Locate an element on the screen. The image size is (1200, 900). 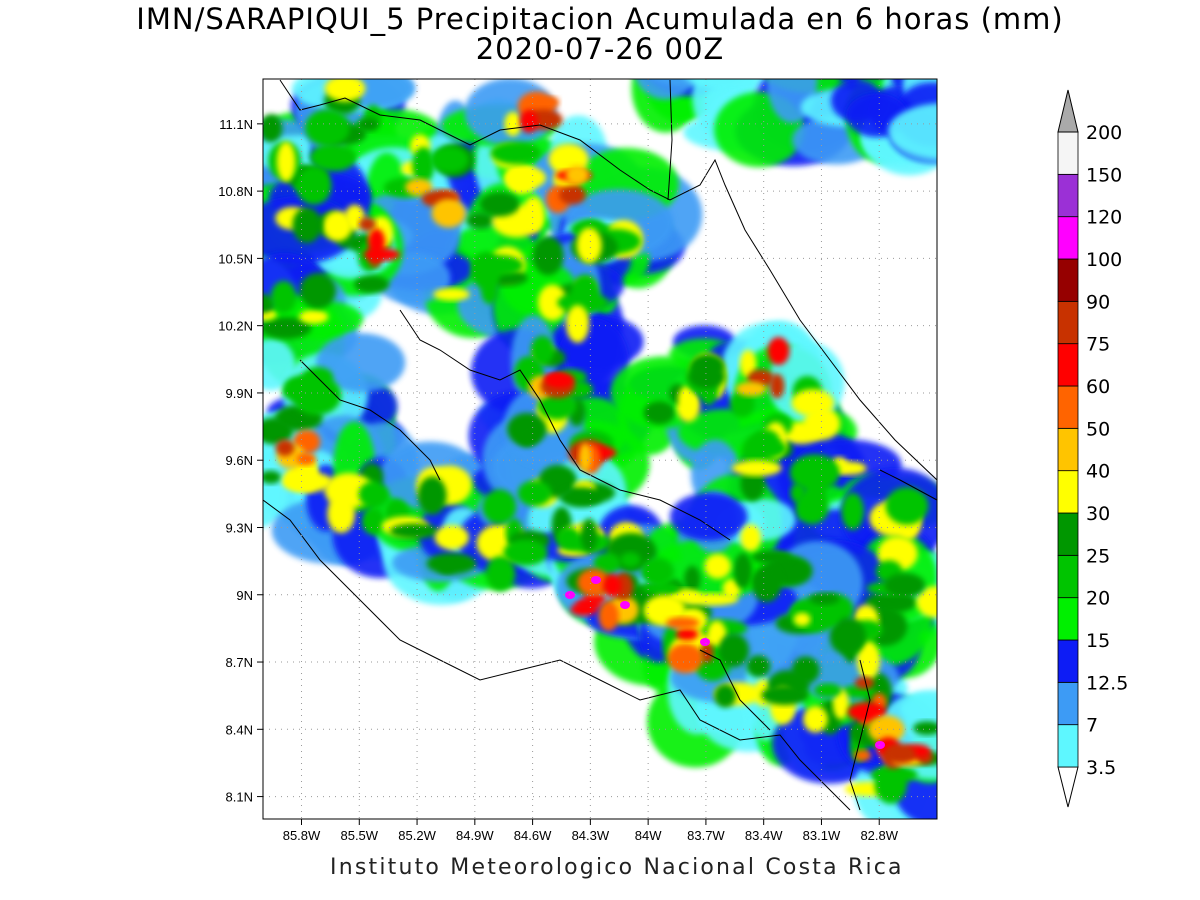
colorbar-label: 3.5 is located at coordinates (1101, 768).